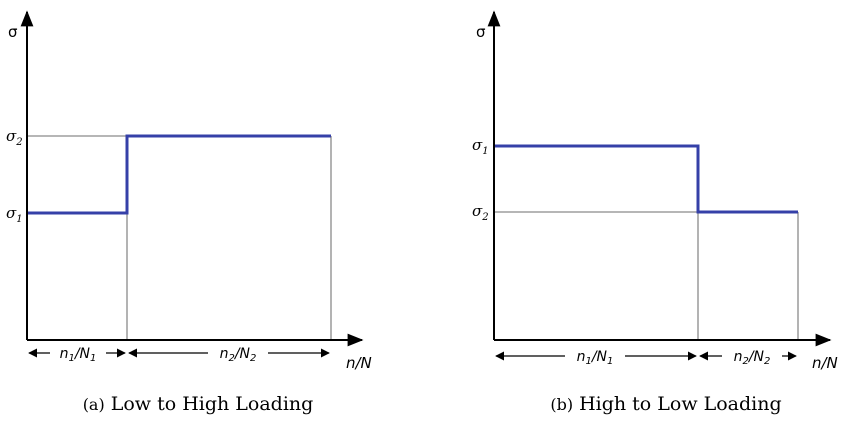 This screenshot has width=851, height=438. I want to click on level-lower-label: σ2, so click(480, 212).